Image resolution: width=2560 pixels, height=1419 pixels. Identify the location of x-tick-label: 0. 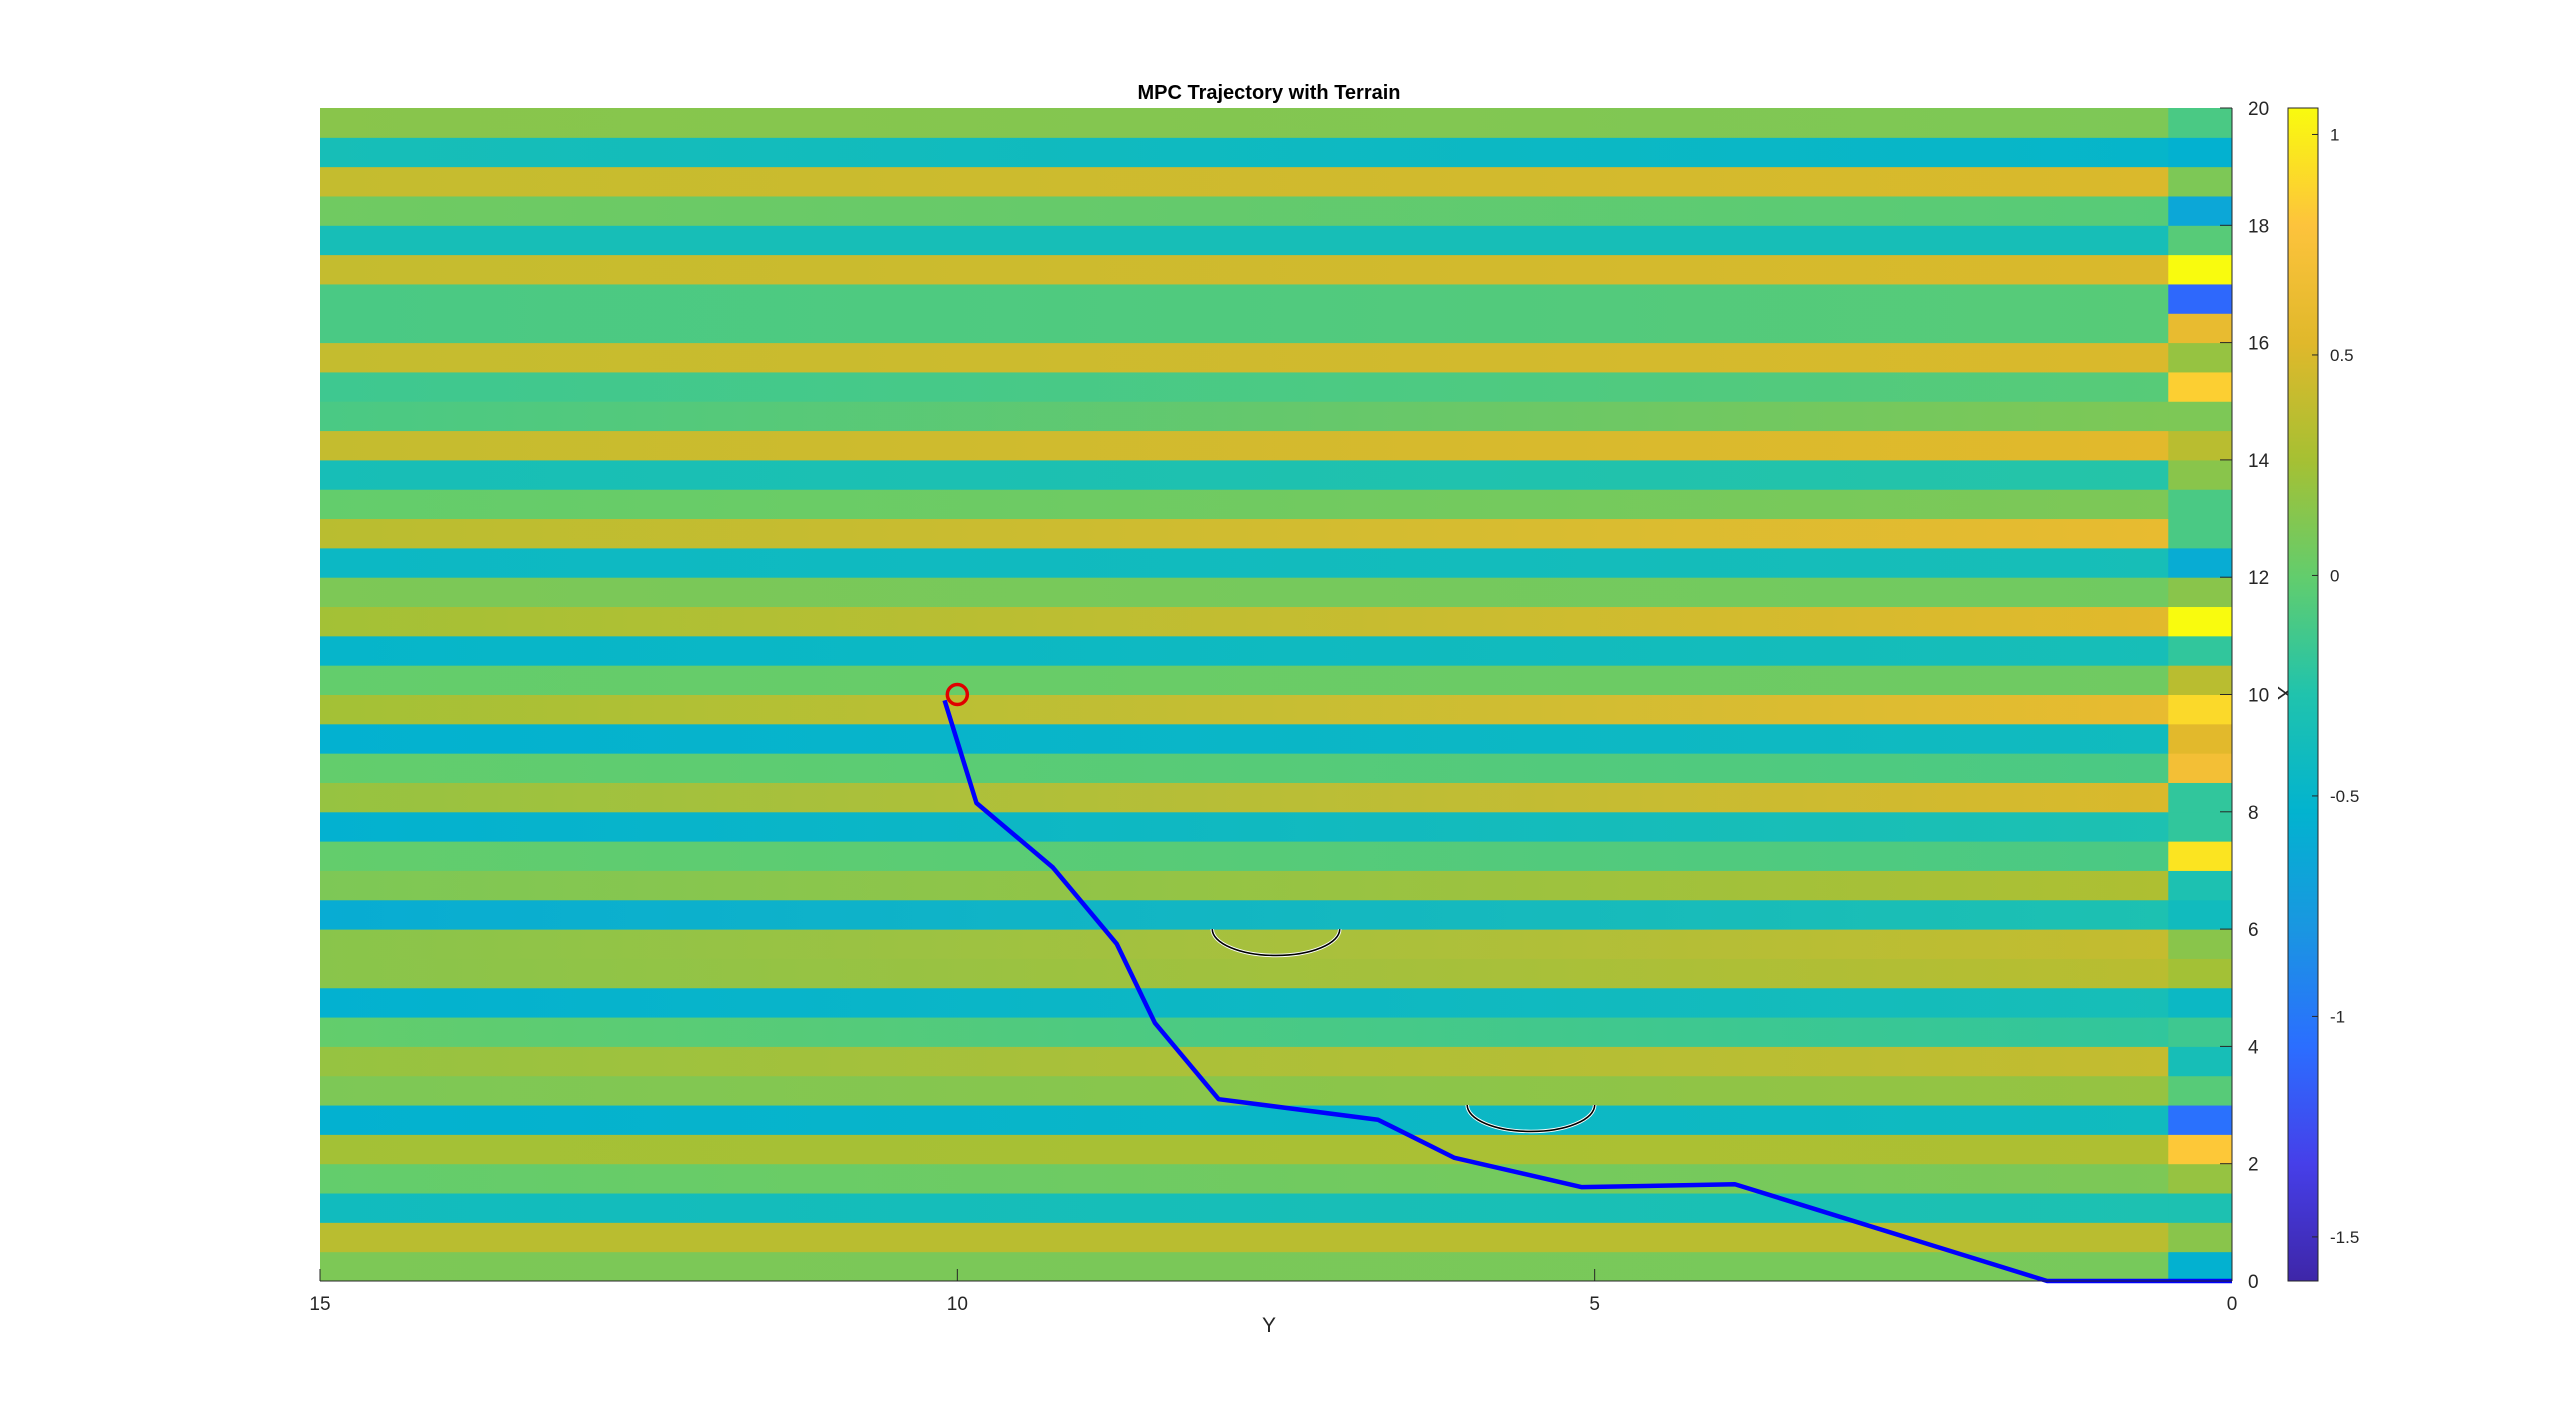
(2232, 1304).